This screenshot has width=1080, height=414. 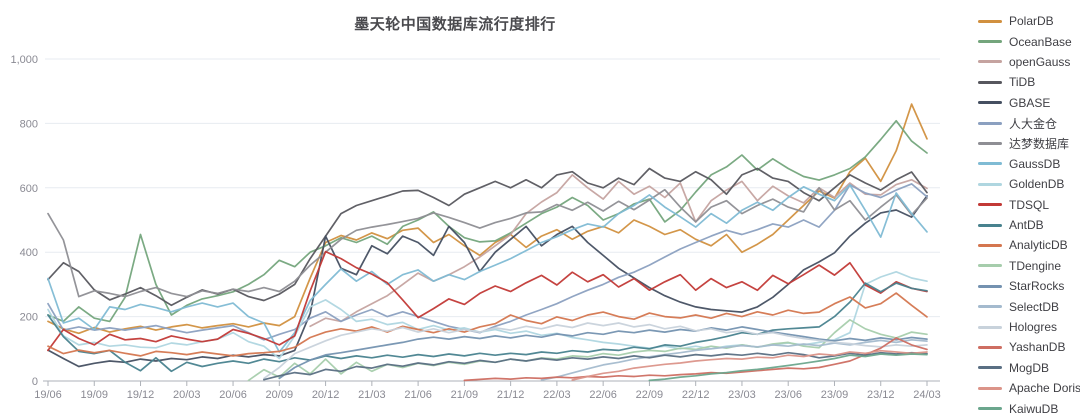 What do you see at coordinates (29, 189) in the screenshot?
I see `y-axis-tick-label: 600` at bounding box center [29, 189].